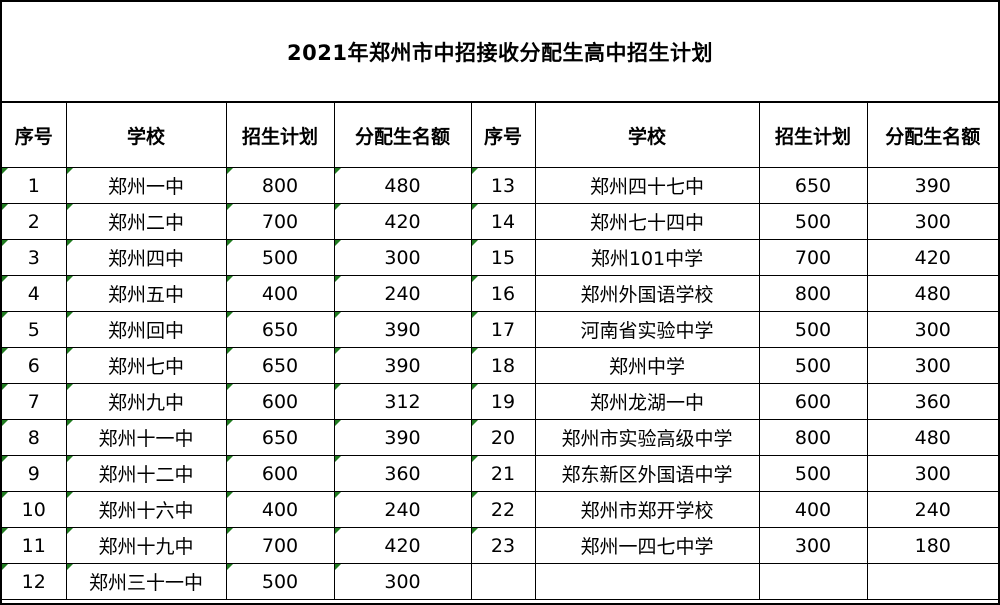  What do you see at coordinates (146, 185) in the screenshot?
I see `row-school: 郑州一中` at bounding box center [146, 185].